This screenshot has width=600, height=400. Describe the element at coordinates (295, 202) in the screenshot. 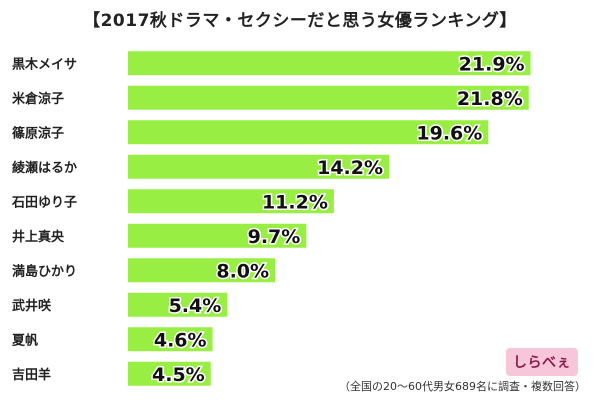

I see `value-label: 11.2%` at that location.